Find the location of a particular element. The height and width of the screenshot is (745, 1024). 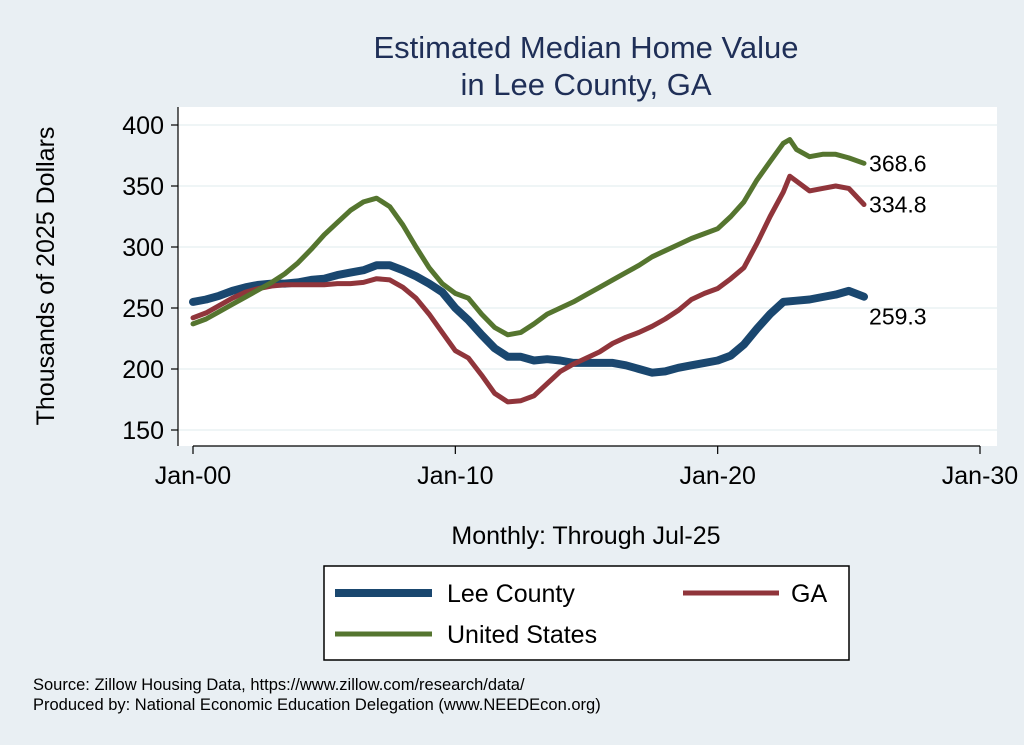

x-tick-label: Jan-20 is located at coordinates (717, 476).